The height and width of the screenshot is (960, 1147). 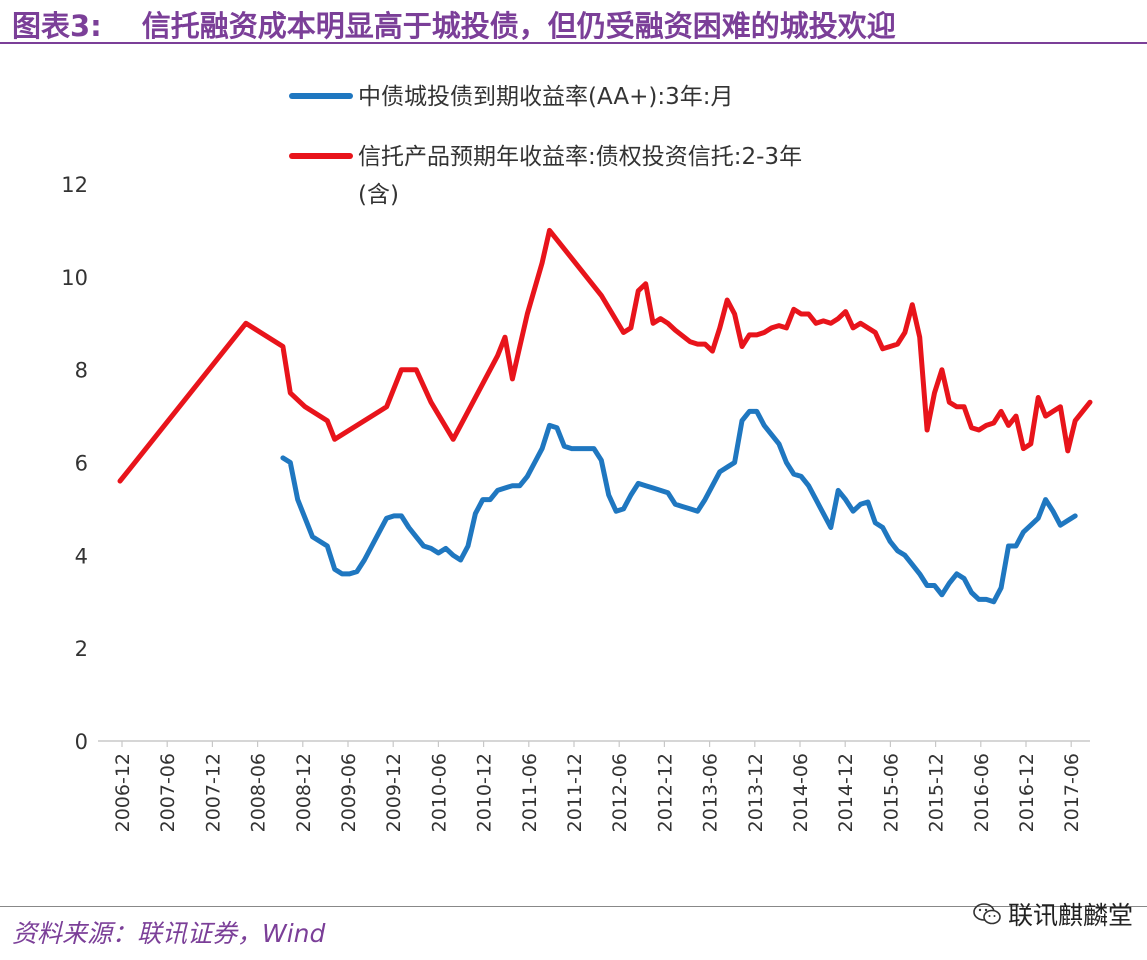 What do you see at coordinates (378, 195) in the screenshot?
I see `legend-label-line2: (含)` at bounding box center [378, 195].